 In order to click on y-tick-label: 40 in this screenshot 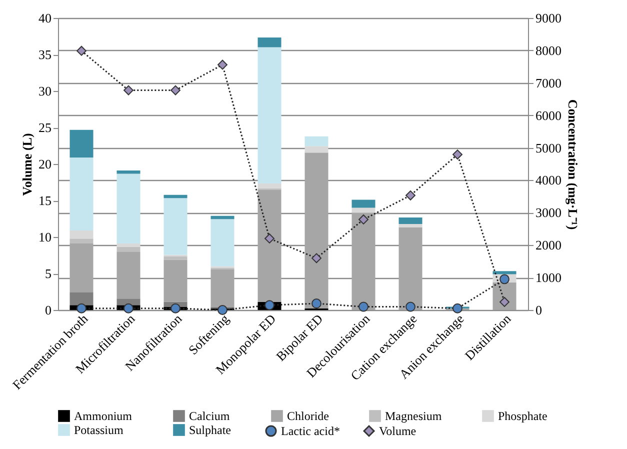, I will do `click(45, 18)`.